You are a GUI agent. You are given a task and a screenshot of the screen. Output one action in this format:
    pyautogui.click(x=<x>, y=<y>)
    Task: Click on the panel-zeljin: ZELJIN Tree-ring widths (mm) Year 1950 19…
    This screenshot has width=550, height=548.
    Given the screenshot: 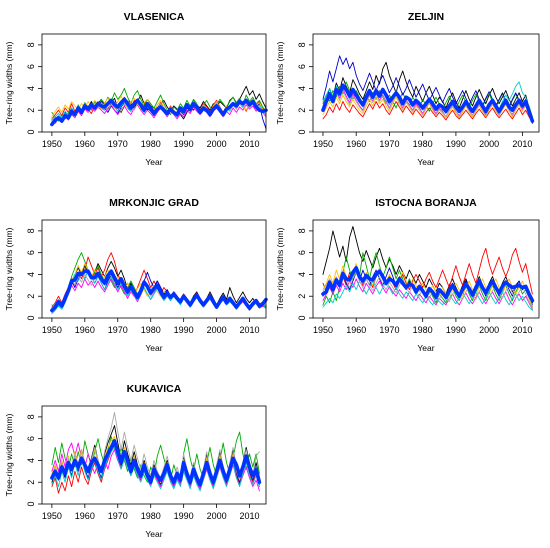 What is the action you would take?
    pyautogui.click(x=407, y=89)
    